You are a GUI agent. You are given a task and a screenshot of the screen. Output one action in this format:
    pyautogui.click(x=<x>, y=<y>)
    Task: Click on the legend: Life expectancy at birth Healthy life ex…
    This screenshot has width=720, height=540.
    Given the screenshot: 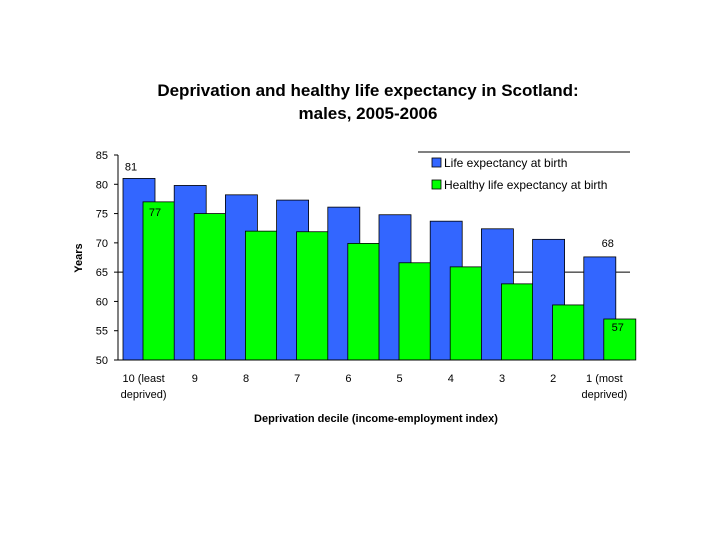 What is the action you would take?
    pyautogui.click(x=524, y=174)
    